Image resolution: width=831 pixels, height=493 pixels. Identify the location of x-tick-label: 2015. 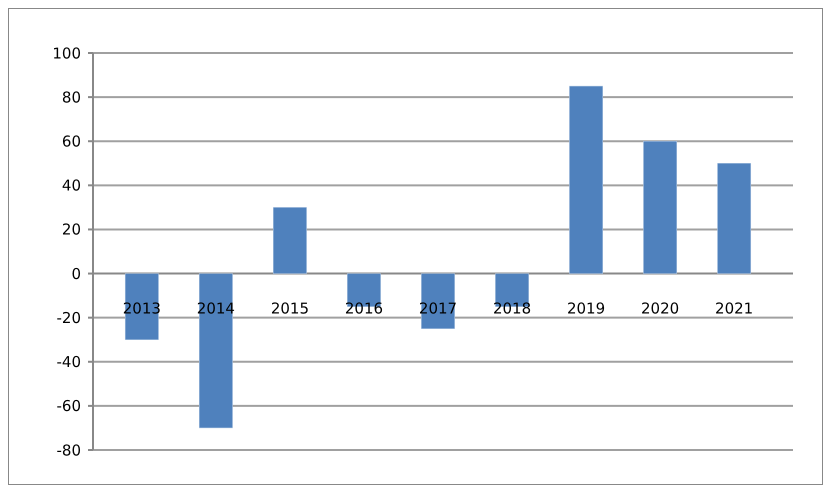
(290, 309).